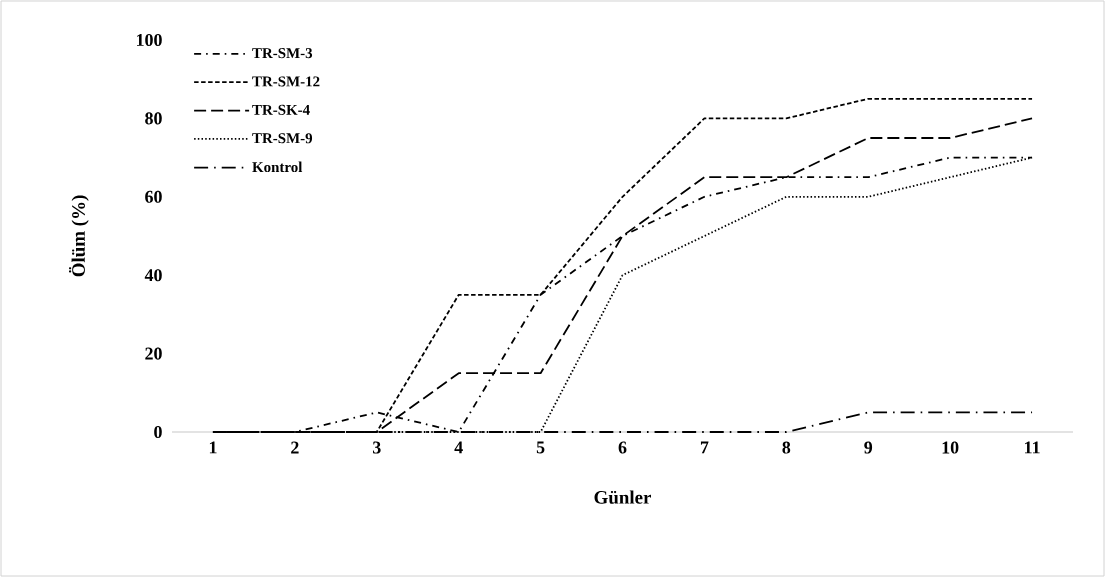 This screenshot has height=577, width=1105. What do you see at coordinates (376, 447) in the screenshot?
I see `x-tick-label: 3` at bounding box center [376, 447].